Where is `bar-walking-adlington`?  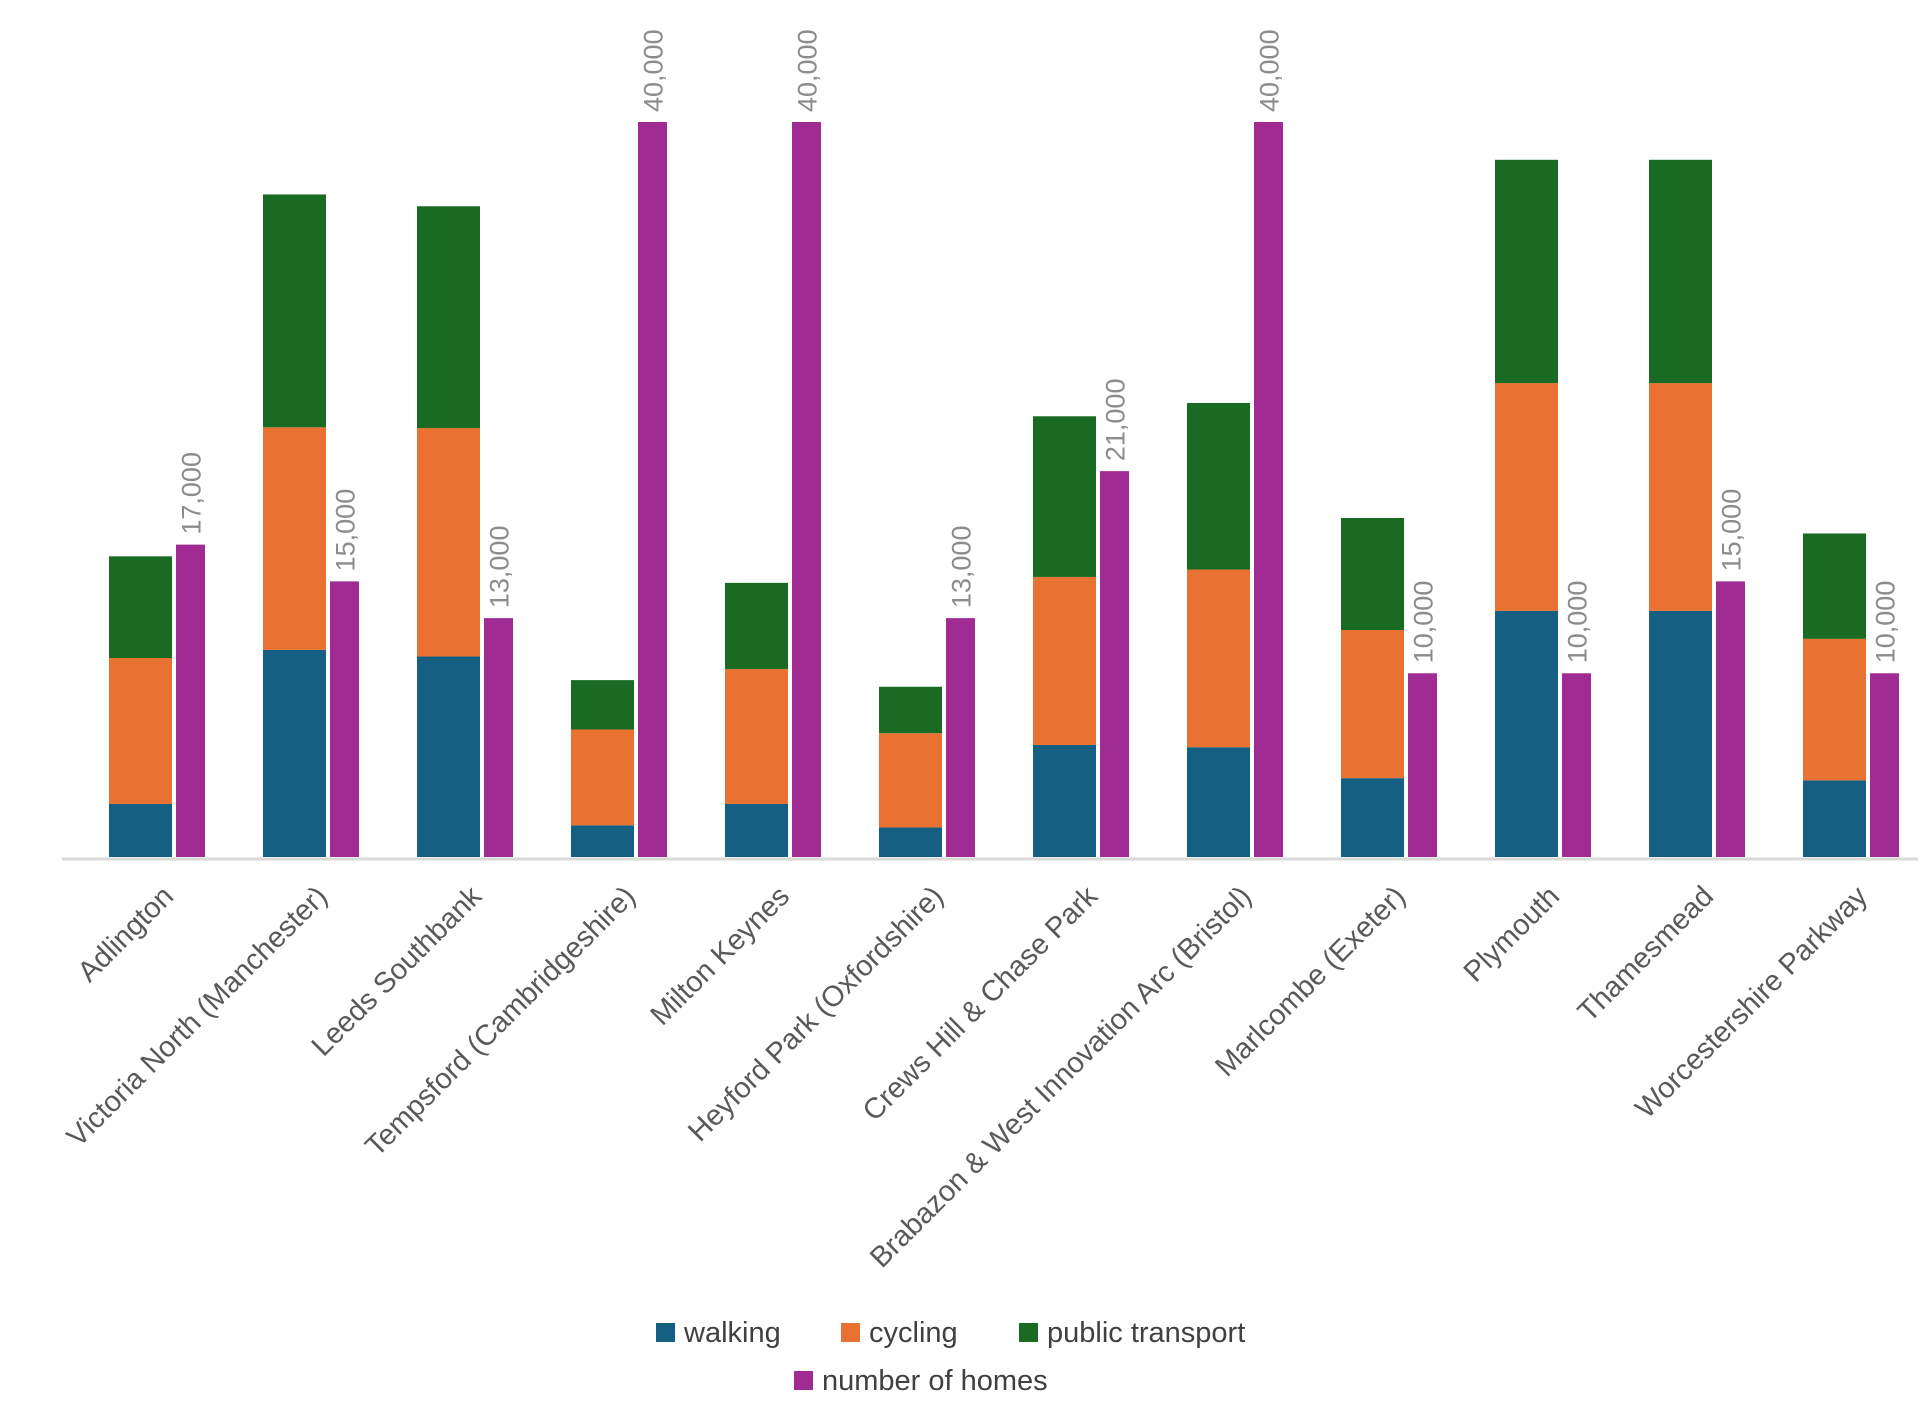 bar-walking-adlington is located at coordinates (140, 830).